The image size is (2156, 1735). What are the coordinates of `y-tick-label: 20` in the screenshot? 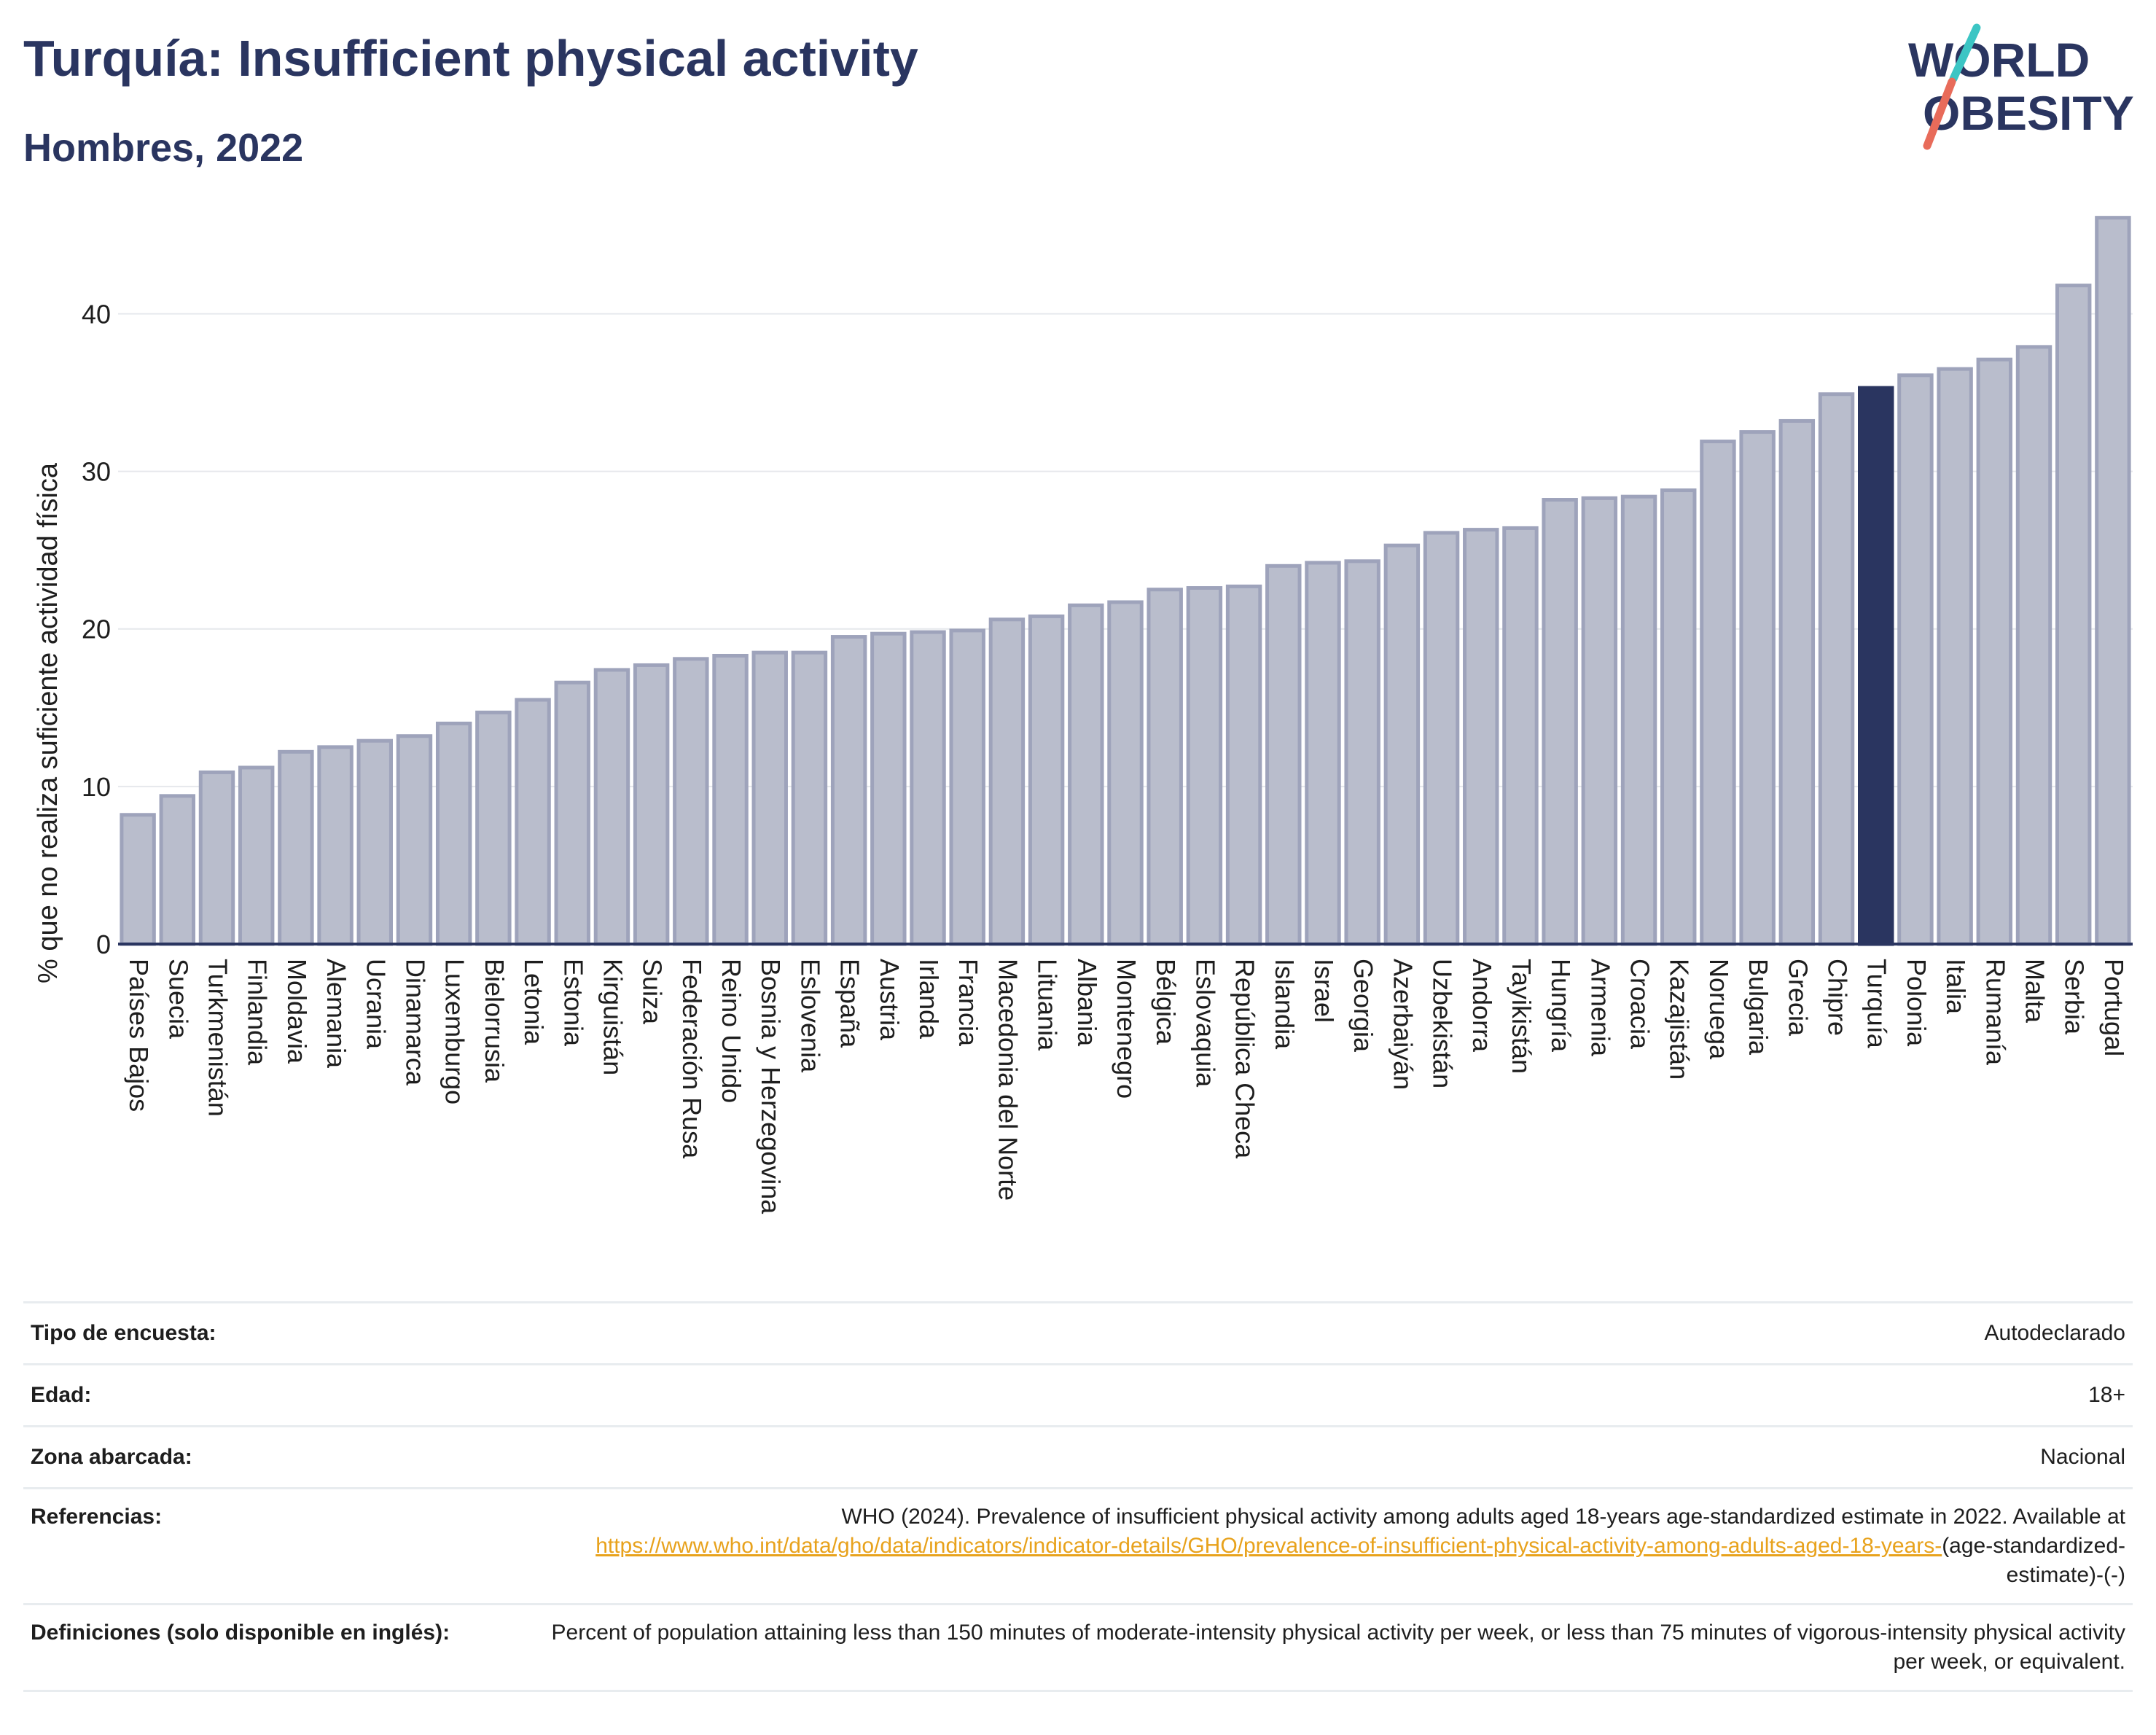 It's located at (97, 629).